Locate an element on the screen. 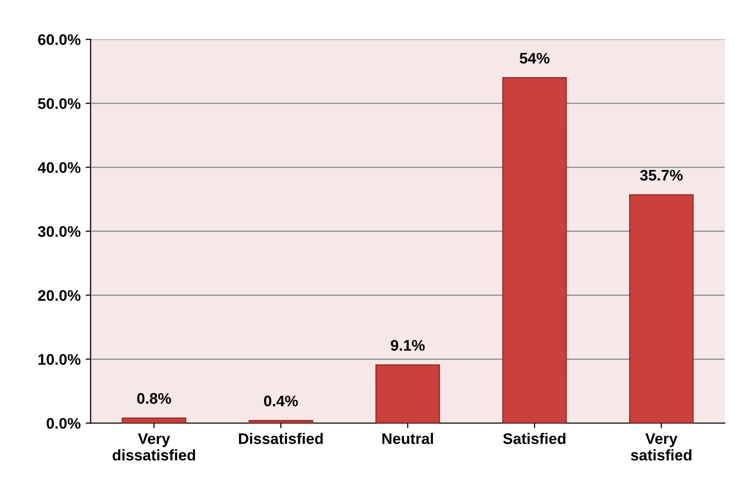 The height and width of the screenshot is (492, 755). x-tick-label: Neutral is located at coordinates (407, 438).